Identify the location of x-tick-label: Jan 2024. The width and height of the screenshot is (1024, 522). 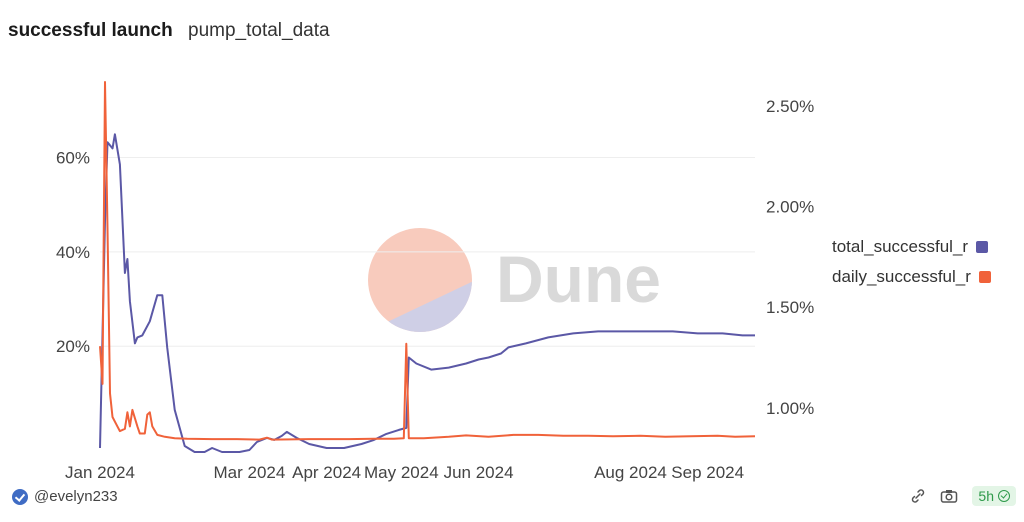
(100, 472).